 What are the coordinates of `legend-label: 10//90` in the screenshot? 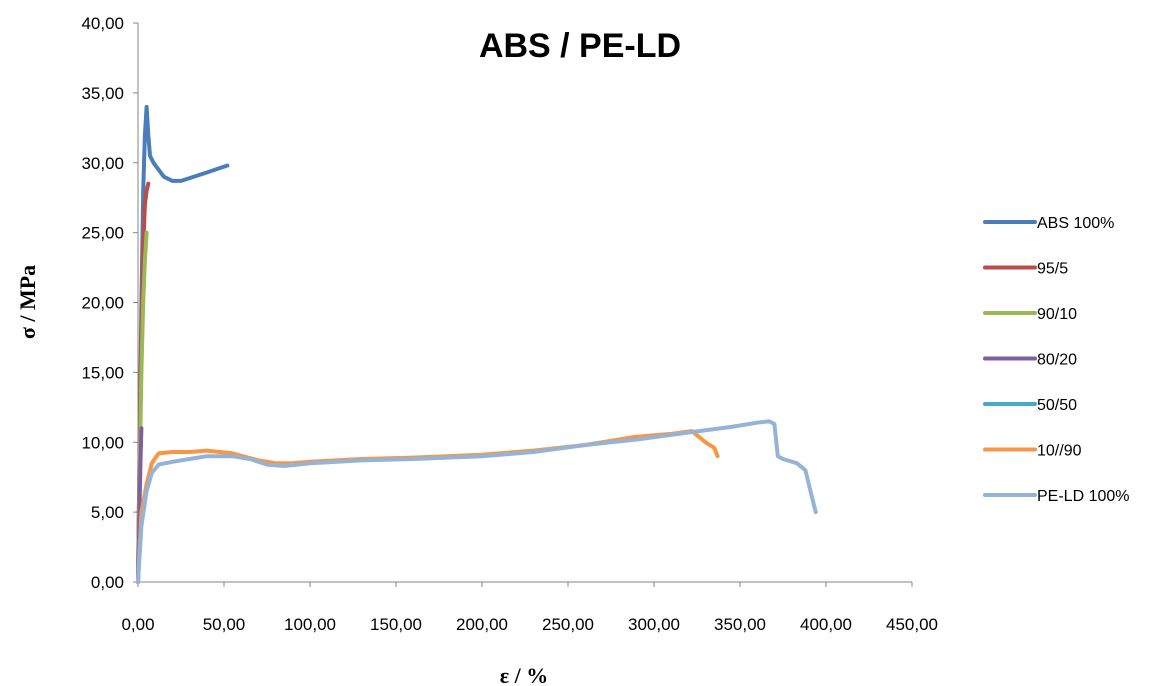 It's located at (1059, 451).